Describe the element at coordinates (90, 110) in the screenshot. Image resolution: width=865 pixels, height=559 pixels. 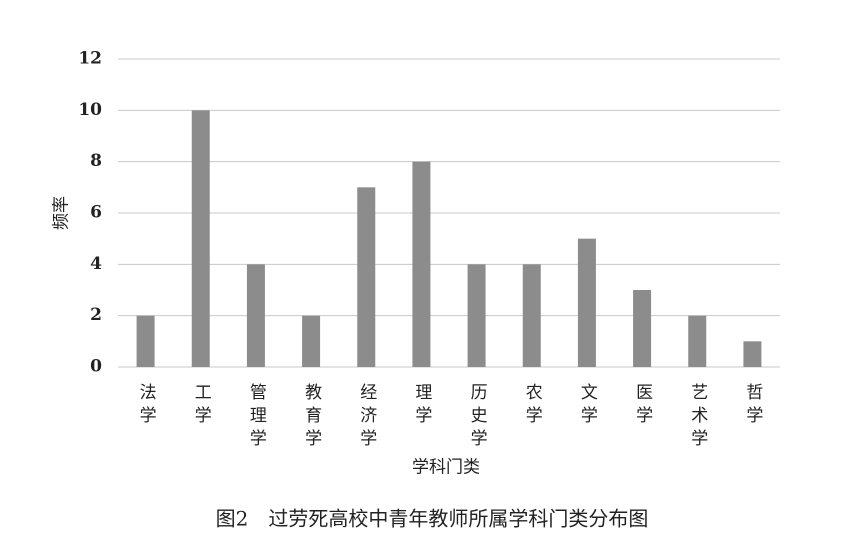
I see `y-tick-label: 10` at that location.